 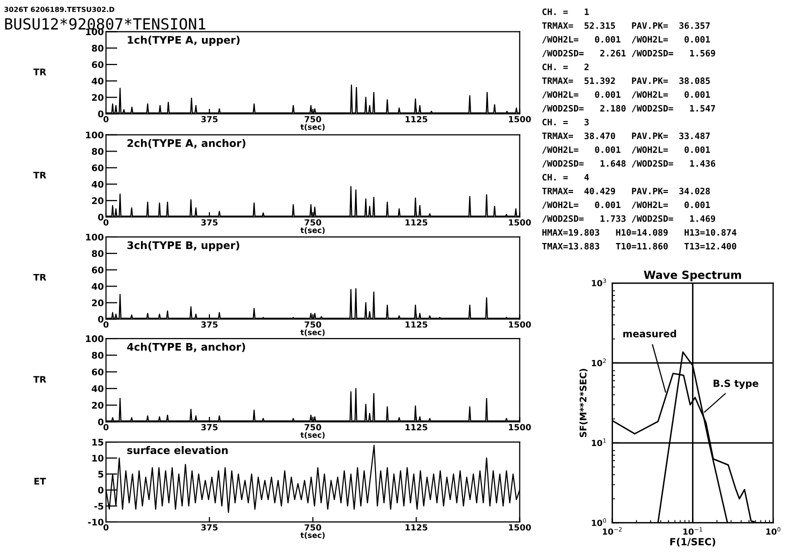 I want to click on x-axis-title: F(1/SEC), so click(x=693, y=542).